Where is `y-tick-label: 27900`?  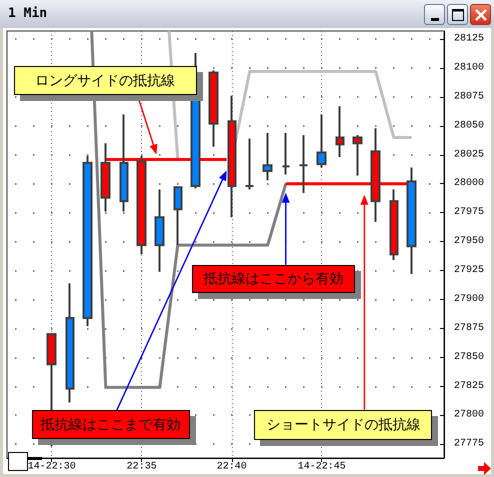 y-tick-label: 27900 is located at coordinates (469, 299).